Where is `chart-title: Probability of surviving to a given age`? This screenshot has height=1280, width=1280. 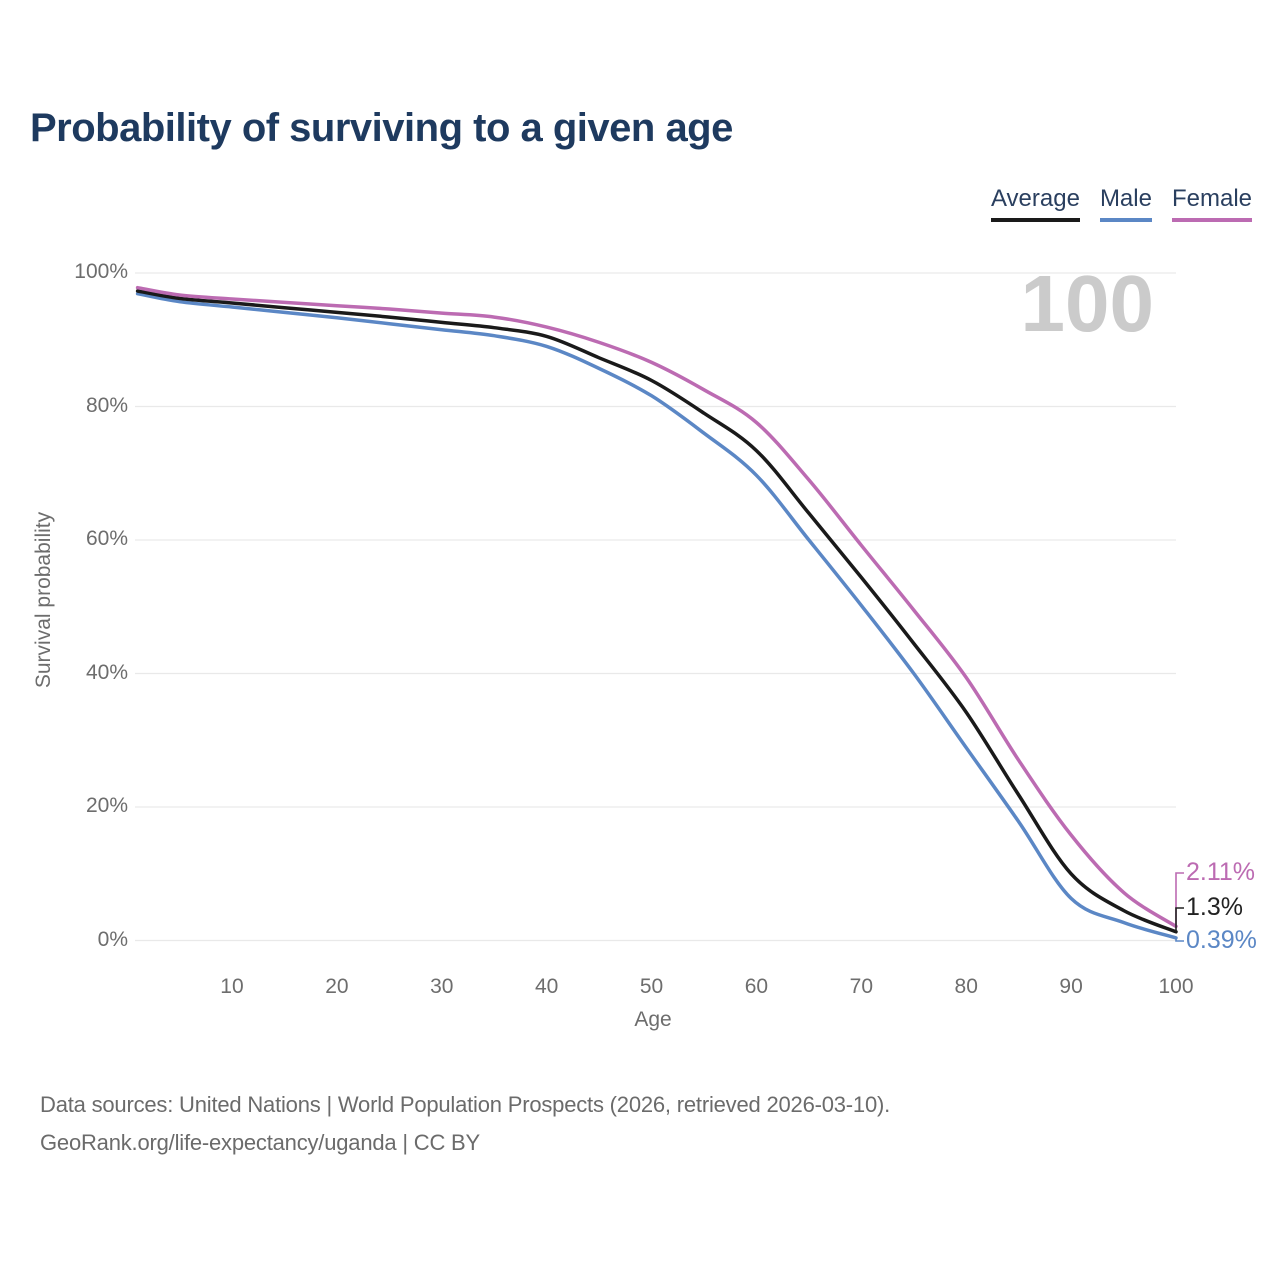
chart-title: Probability of surviving to a given age is located at coordinates (381, 128).